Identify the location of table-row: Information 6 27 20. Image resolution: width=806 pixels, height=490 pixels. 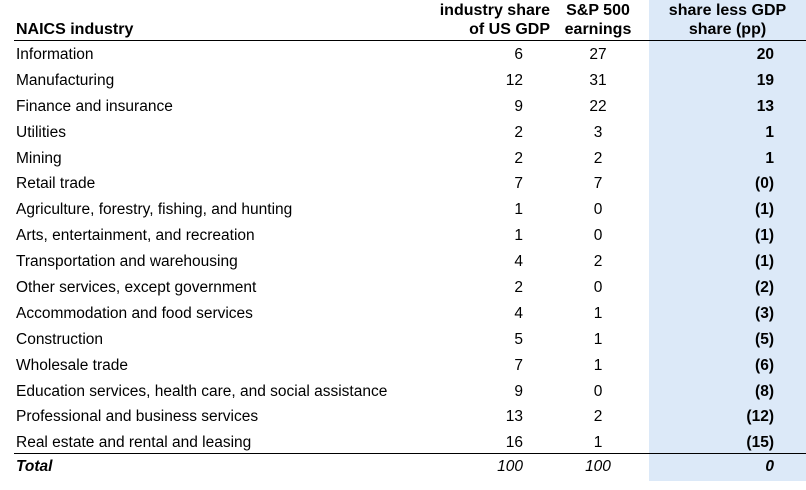
(403, 55).